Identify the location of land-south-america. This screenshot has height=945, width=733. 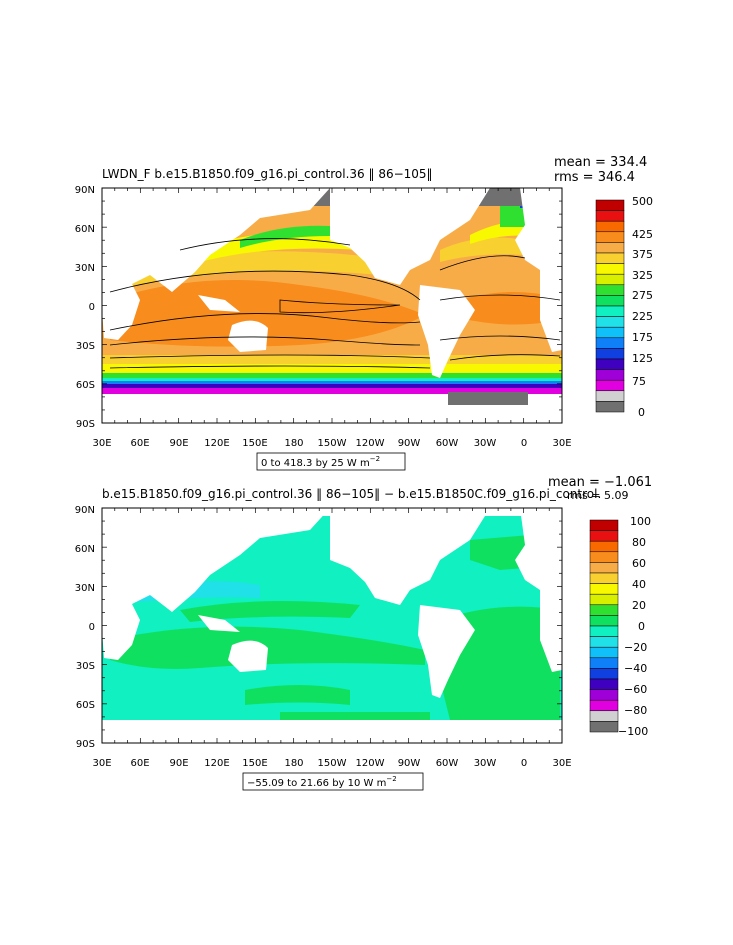
(446, 651).